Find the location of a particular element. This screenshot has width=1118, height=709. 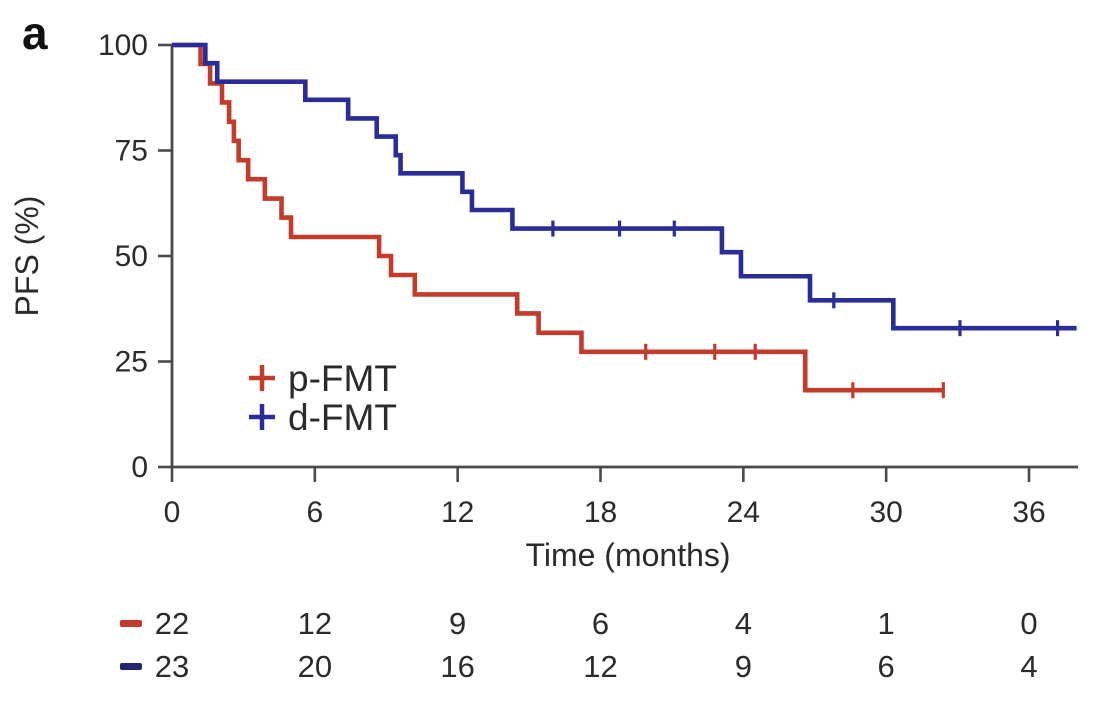

legend-item-d-fmt: d-FMT is located at coordinates (323, 417).